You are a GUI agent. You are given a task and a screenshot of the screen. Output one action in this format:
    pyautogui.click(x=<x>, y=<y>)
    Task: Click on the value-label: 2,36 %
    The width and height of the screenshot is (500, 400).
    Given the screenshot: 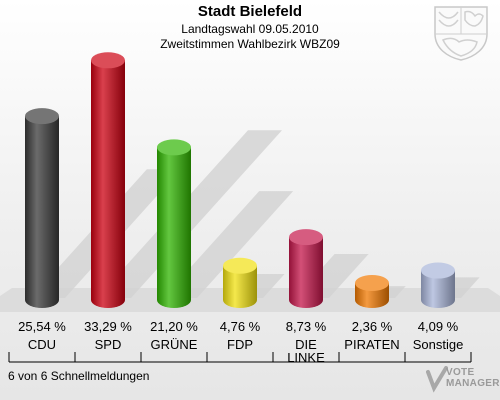 What is the action you would take?
    pyautogui.click(x=372, y=326)
    